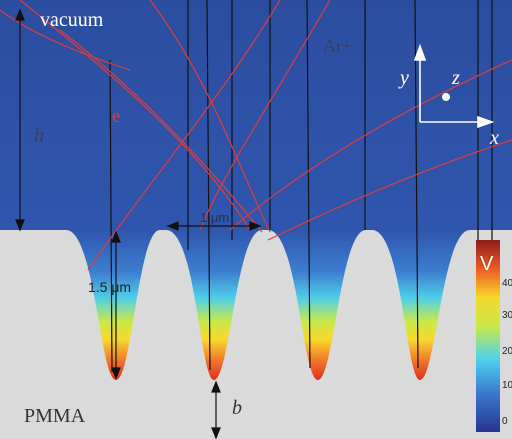 The image size is (512, 439). I want to click on axis-y-label: y, so click(403, 78).